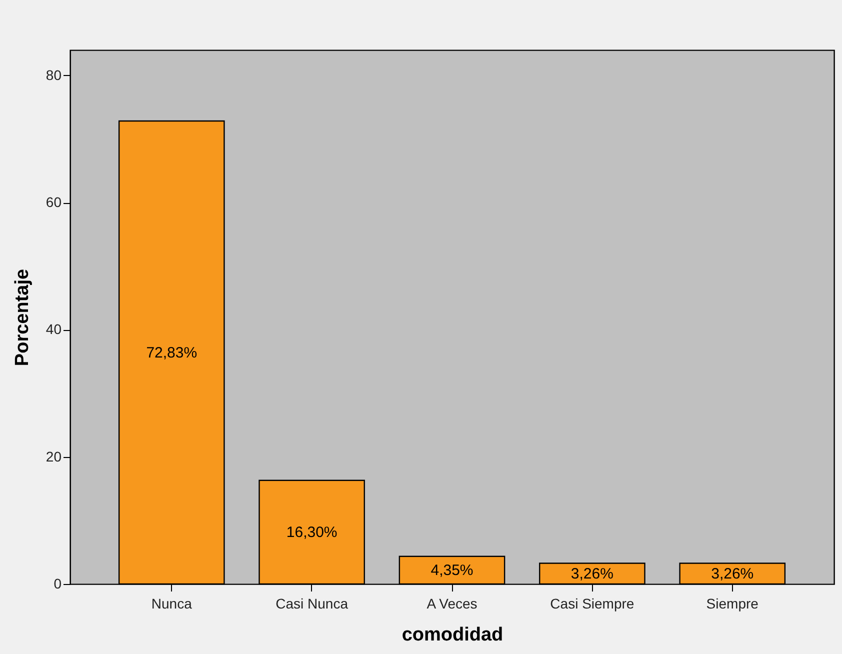 Image resolution: width=842 pixels, height=654 pixels. Describe the element at coordinates (452, 571) in the screenshot. I see `data-label: 4,35%` at that location.